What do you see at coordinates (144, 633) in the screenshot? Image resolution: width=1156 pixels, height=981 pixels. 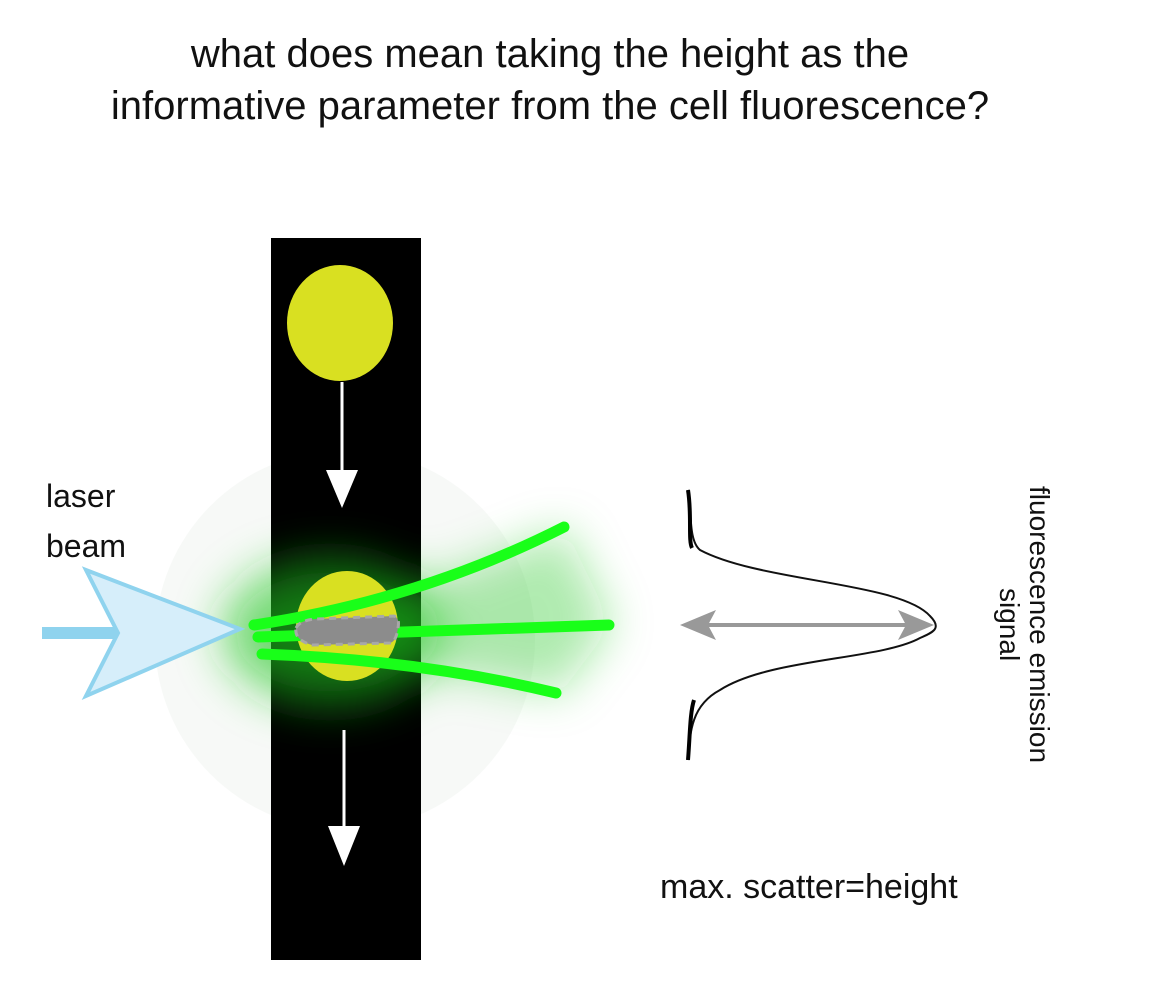 I see `laser-beam-arrow` at bounding box center [144, 633].